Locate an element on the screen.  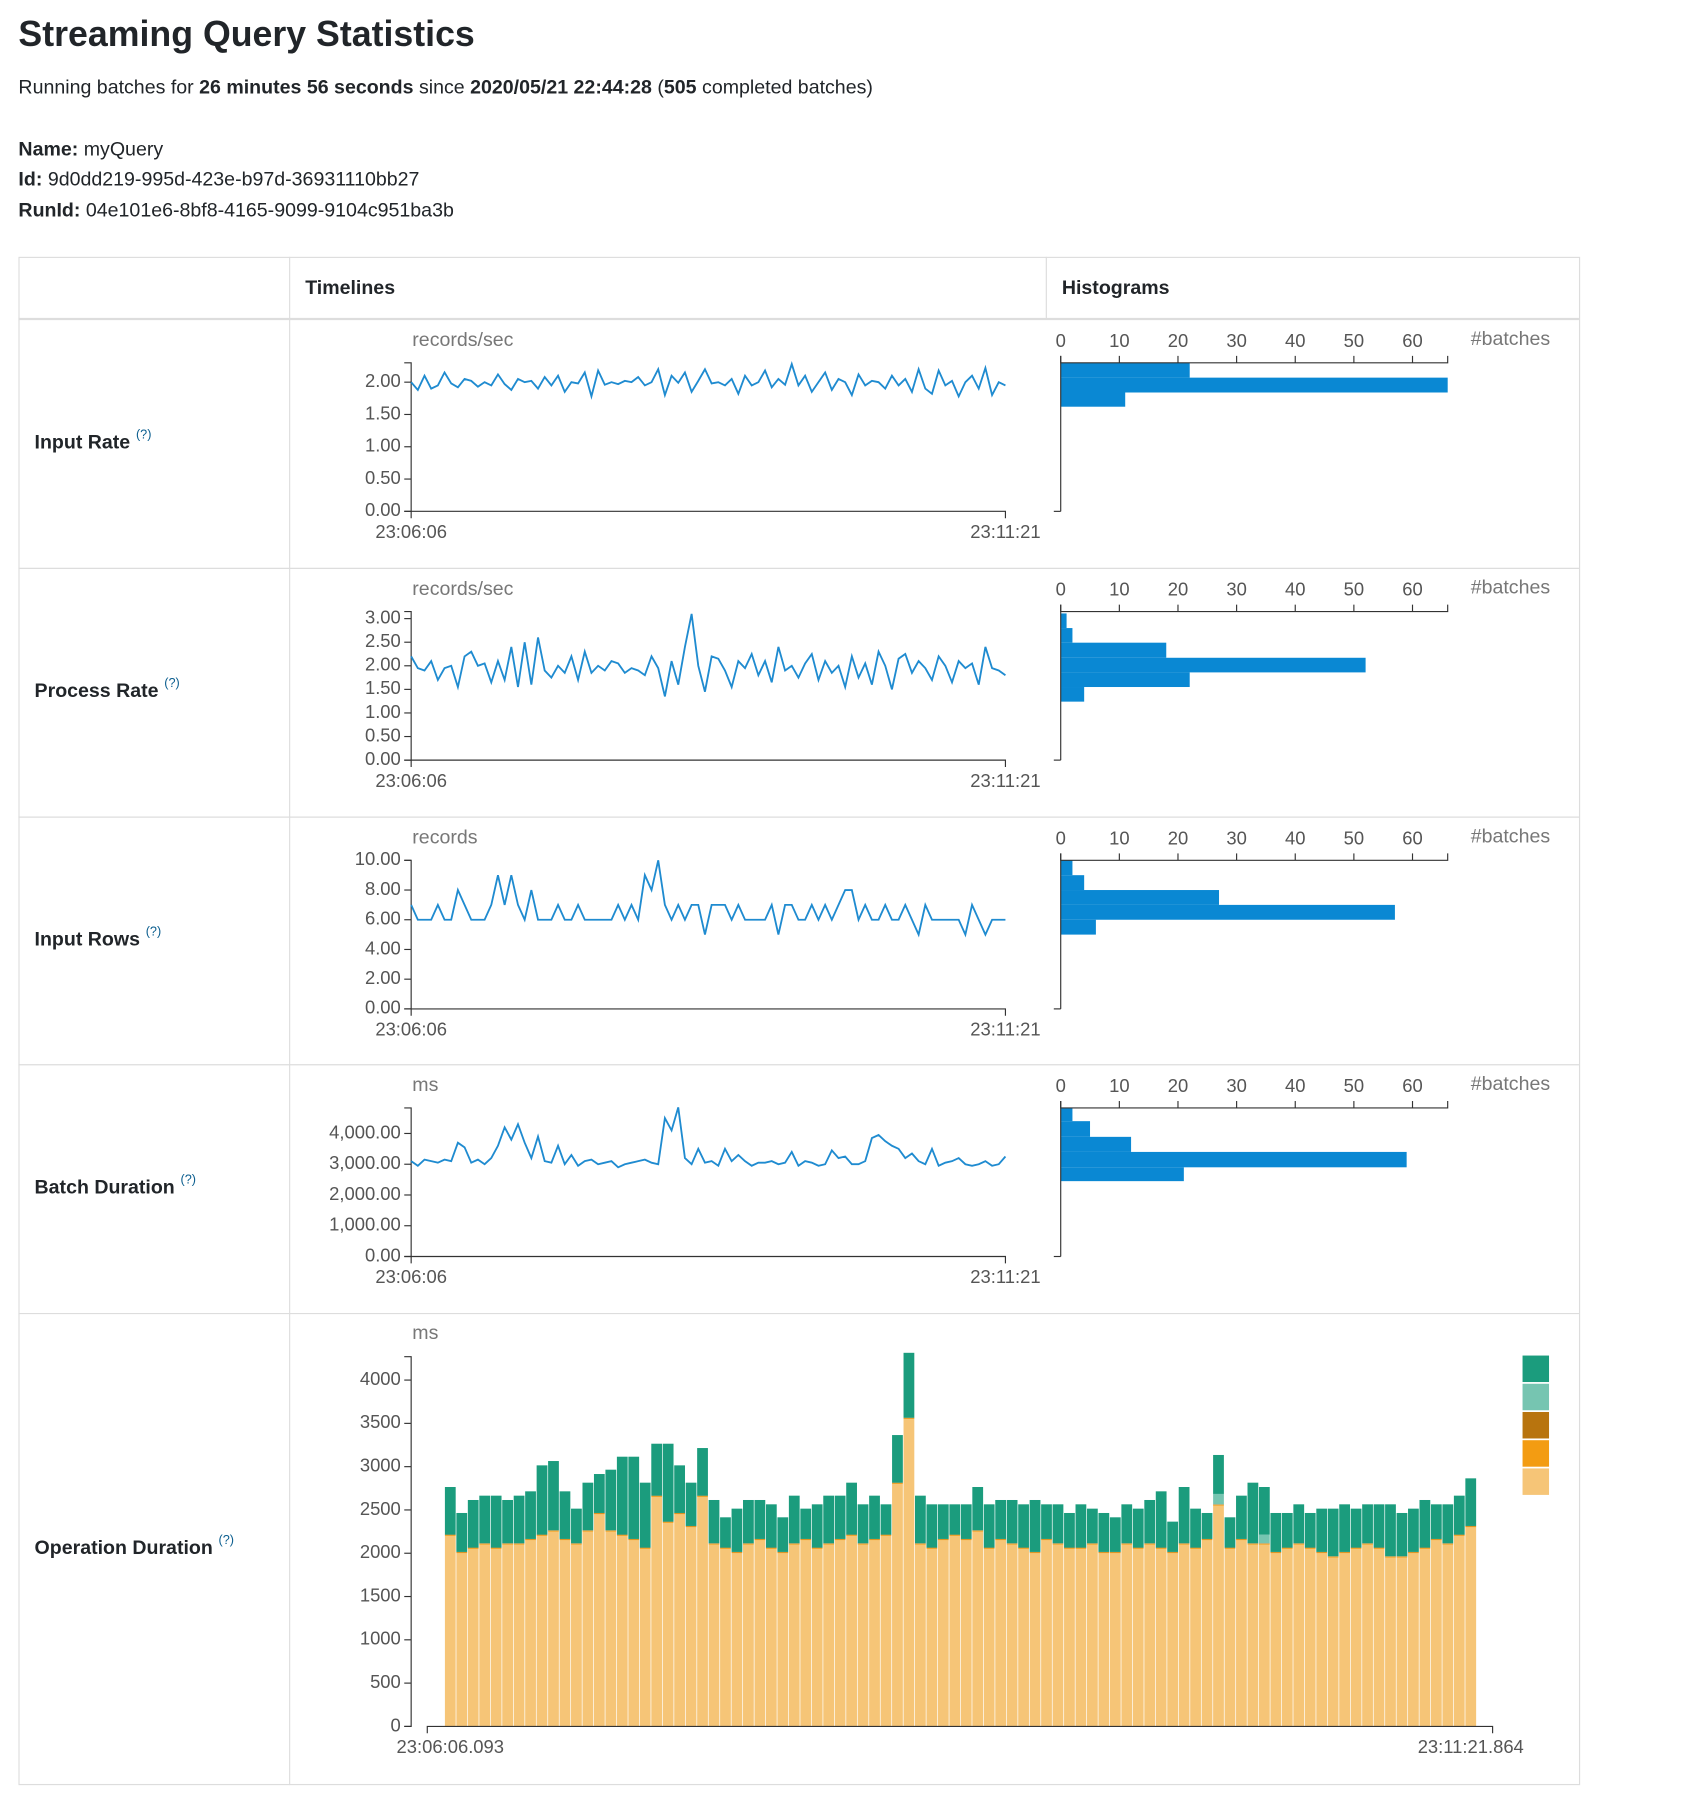
x-tick-label: 20 is located at coordinates (1178, 340).